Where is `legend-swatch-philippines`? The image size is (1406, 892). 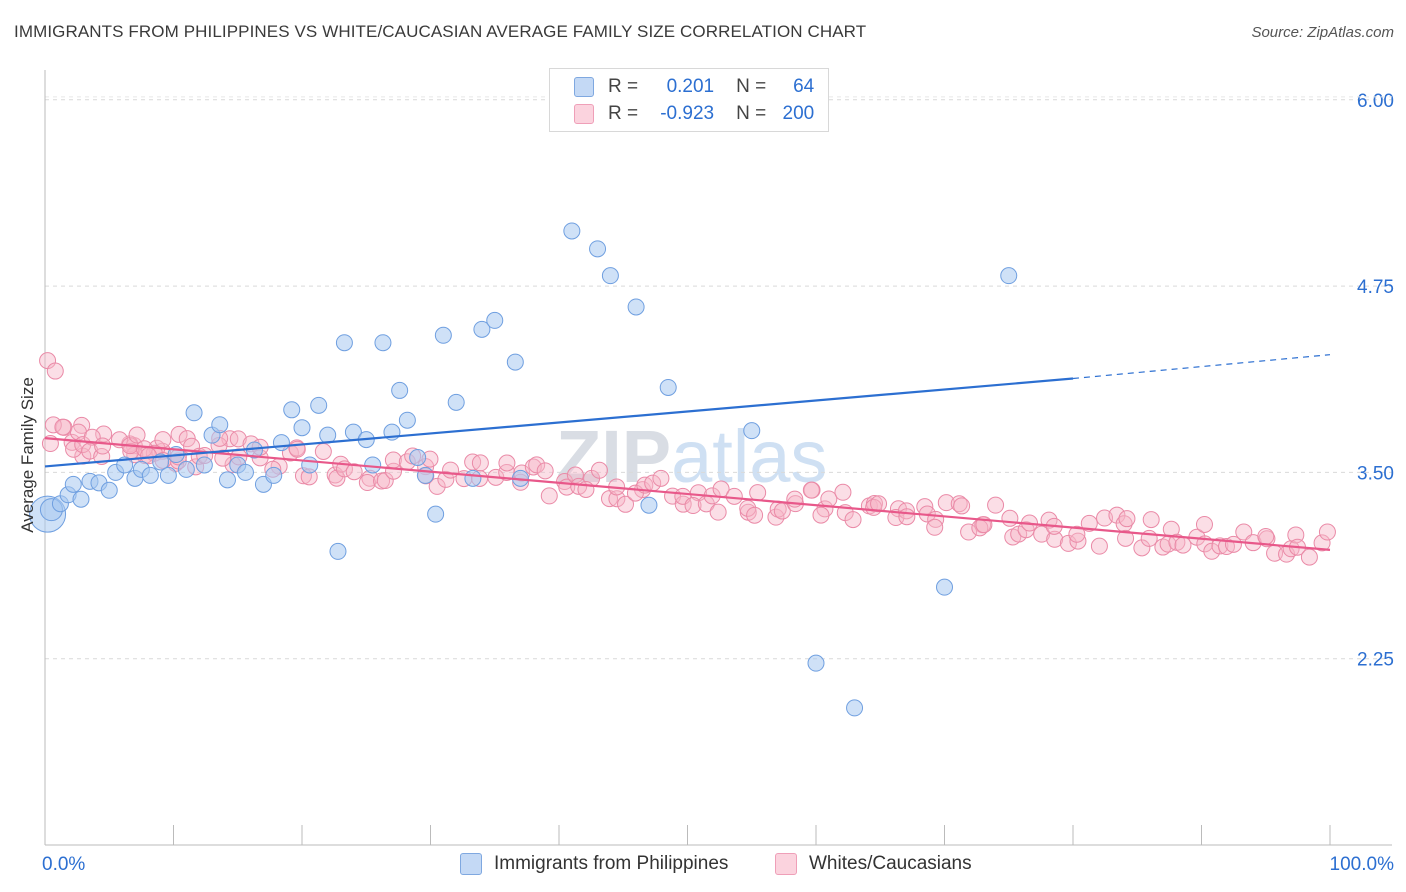 legend-swatch-philippines is located at coordinates (584, 87).